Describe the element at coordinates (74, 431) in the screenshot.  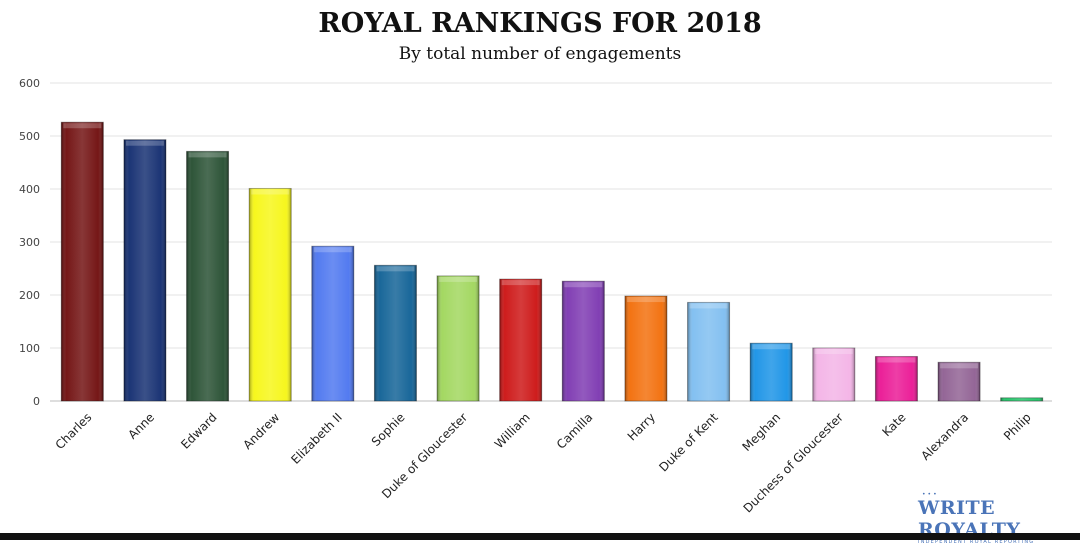
I see `x-tick-label: Charles` at that location.